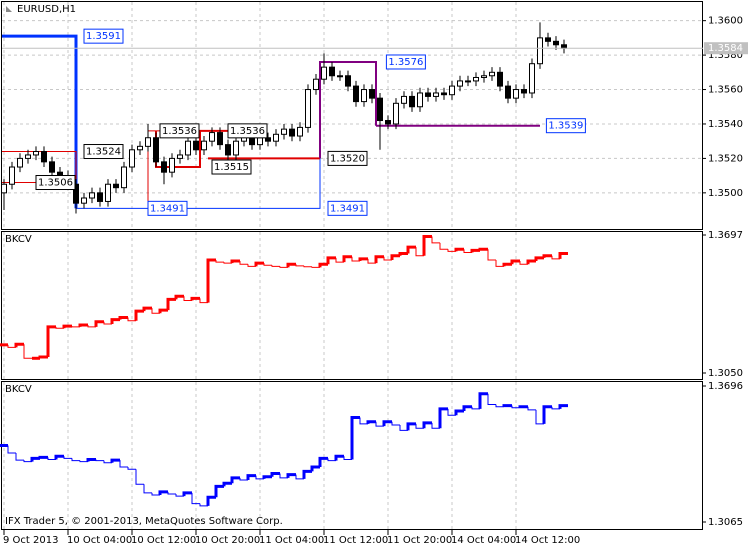 Image resolution: width=750 pixels, height=550 pixels. I want to click on x-tick-label: 11 Oct 12:00, so click(355, 540).